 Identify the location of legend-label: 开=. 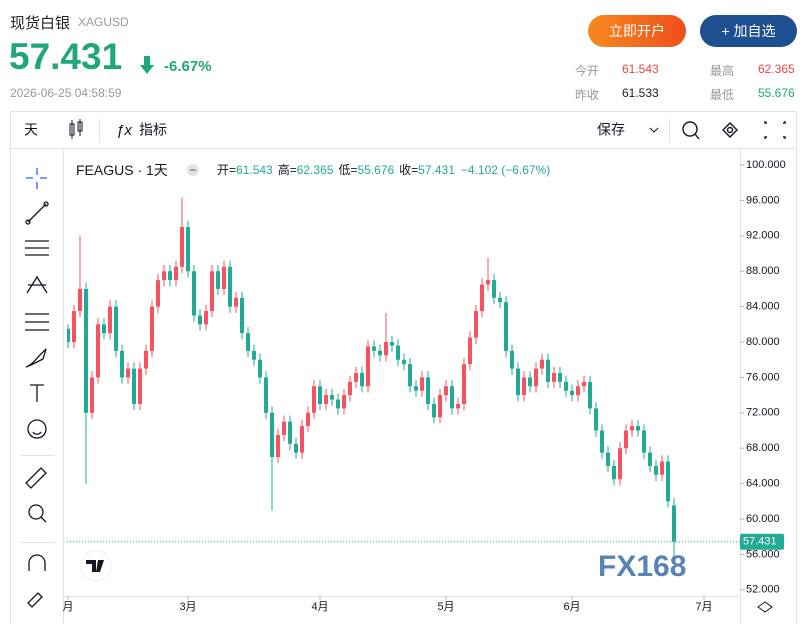
(226, 170).